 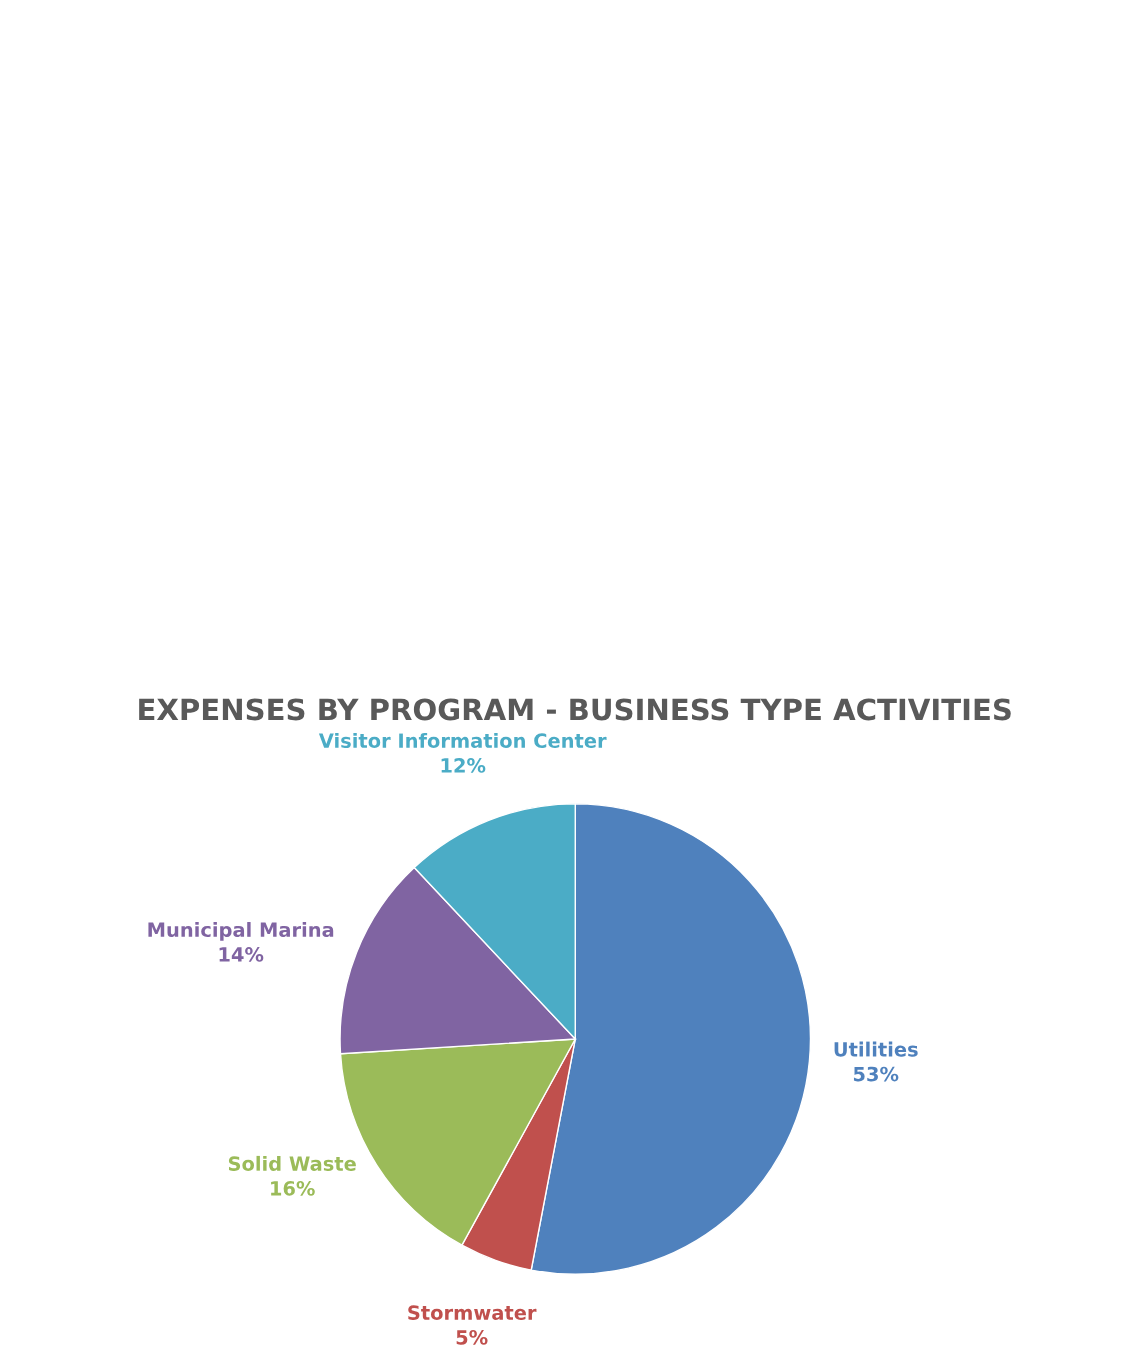 I want to click on slice-label: Utilities, so click(x=876, y=1049).